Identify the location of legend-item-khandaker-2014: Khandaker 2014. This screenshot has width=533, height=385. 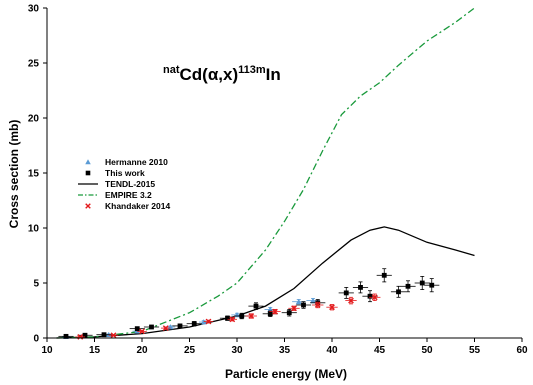
(127, 206).